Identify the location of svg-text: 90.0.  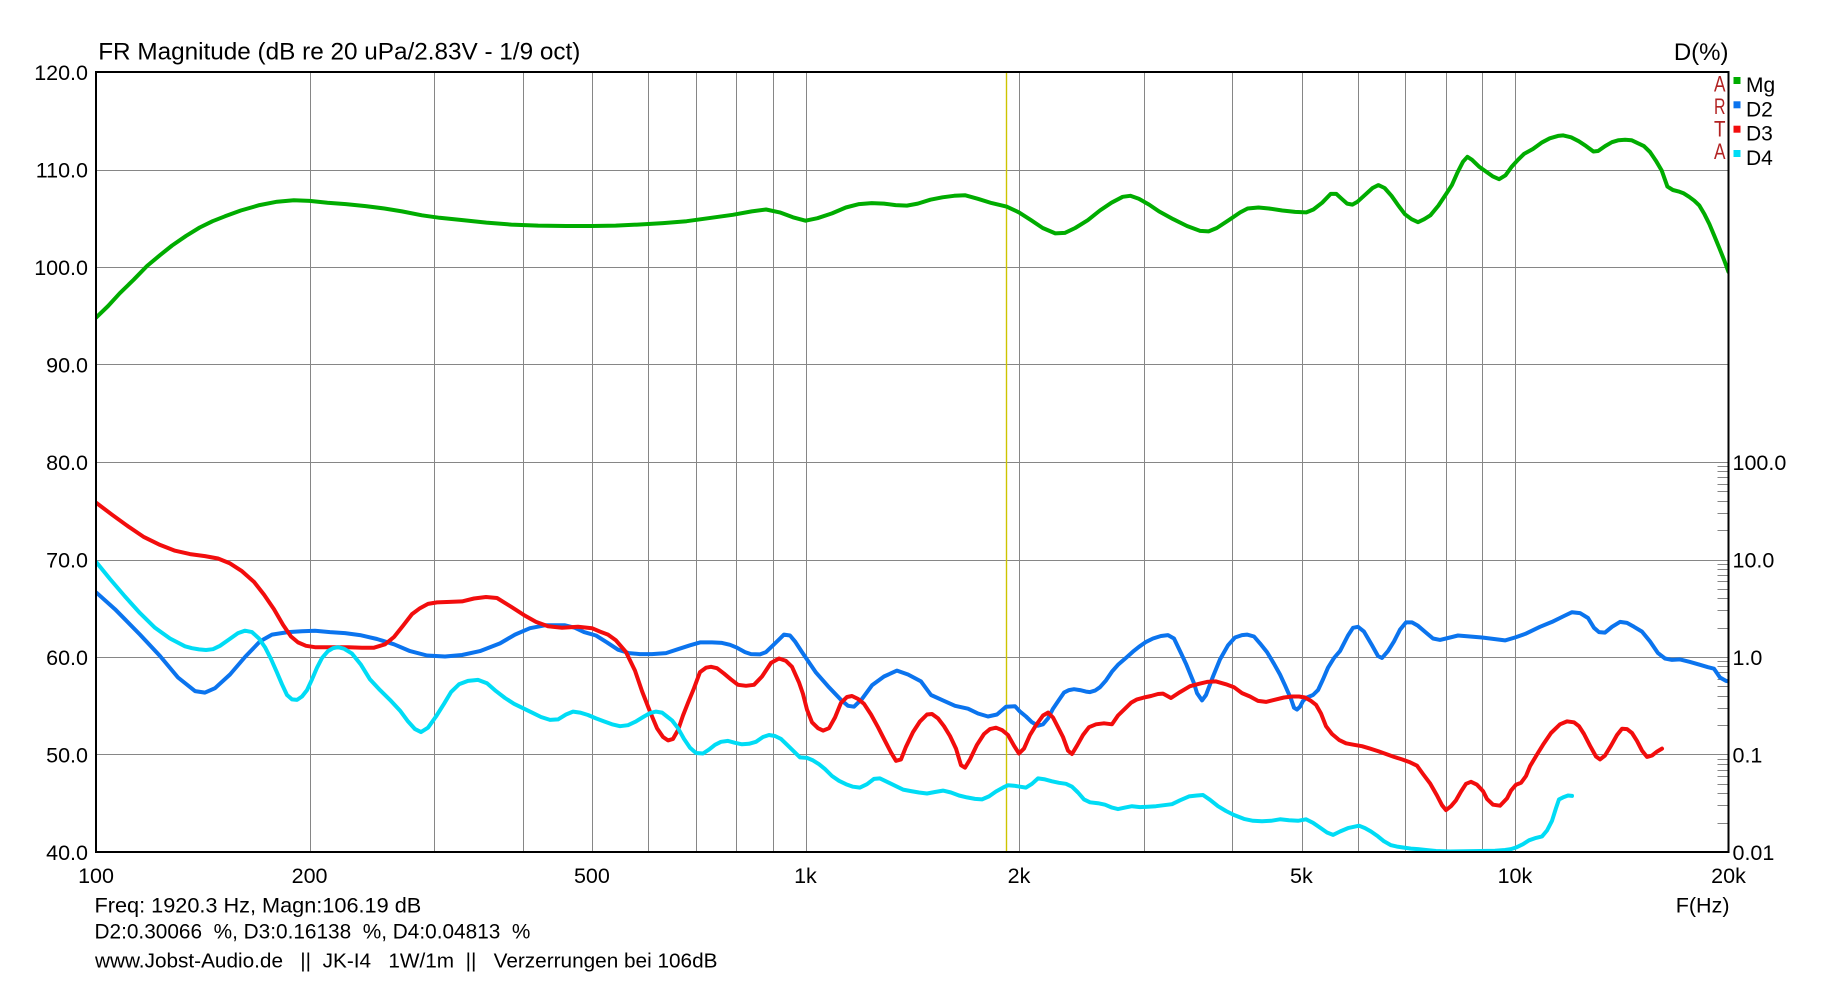
(67, 365).